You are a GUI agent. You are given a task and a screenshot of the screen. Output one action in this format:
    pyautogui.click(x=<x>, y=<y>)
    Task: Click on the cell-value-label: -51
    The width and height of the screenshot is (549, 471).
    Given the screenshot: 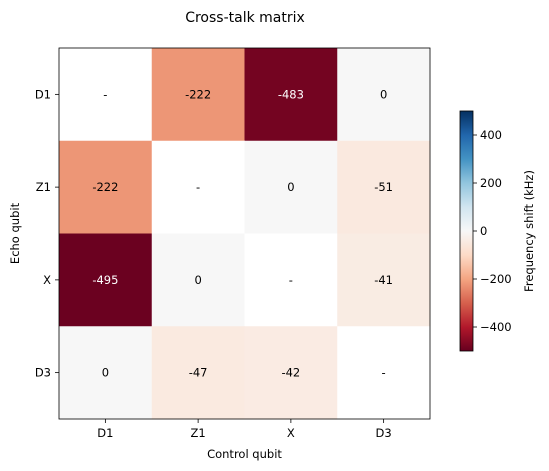 What is the action you would take?
    pyautogui.click(x=383, y=187)
    